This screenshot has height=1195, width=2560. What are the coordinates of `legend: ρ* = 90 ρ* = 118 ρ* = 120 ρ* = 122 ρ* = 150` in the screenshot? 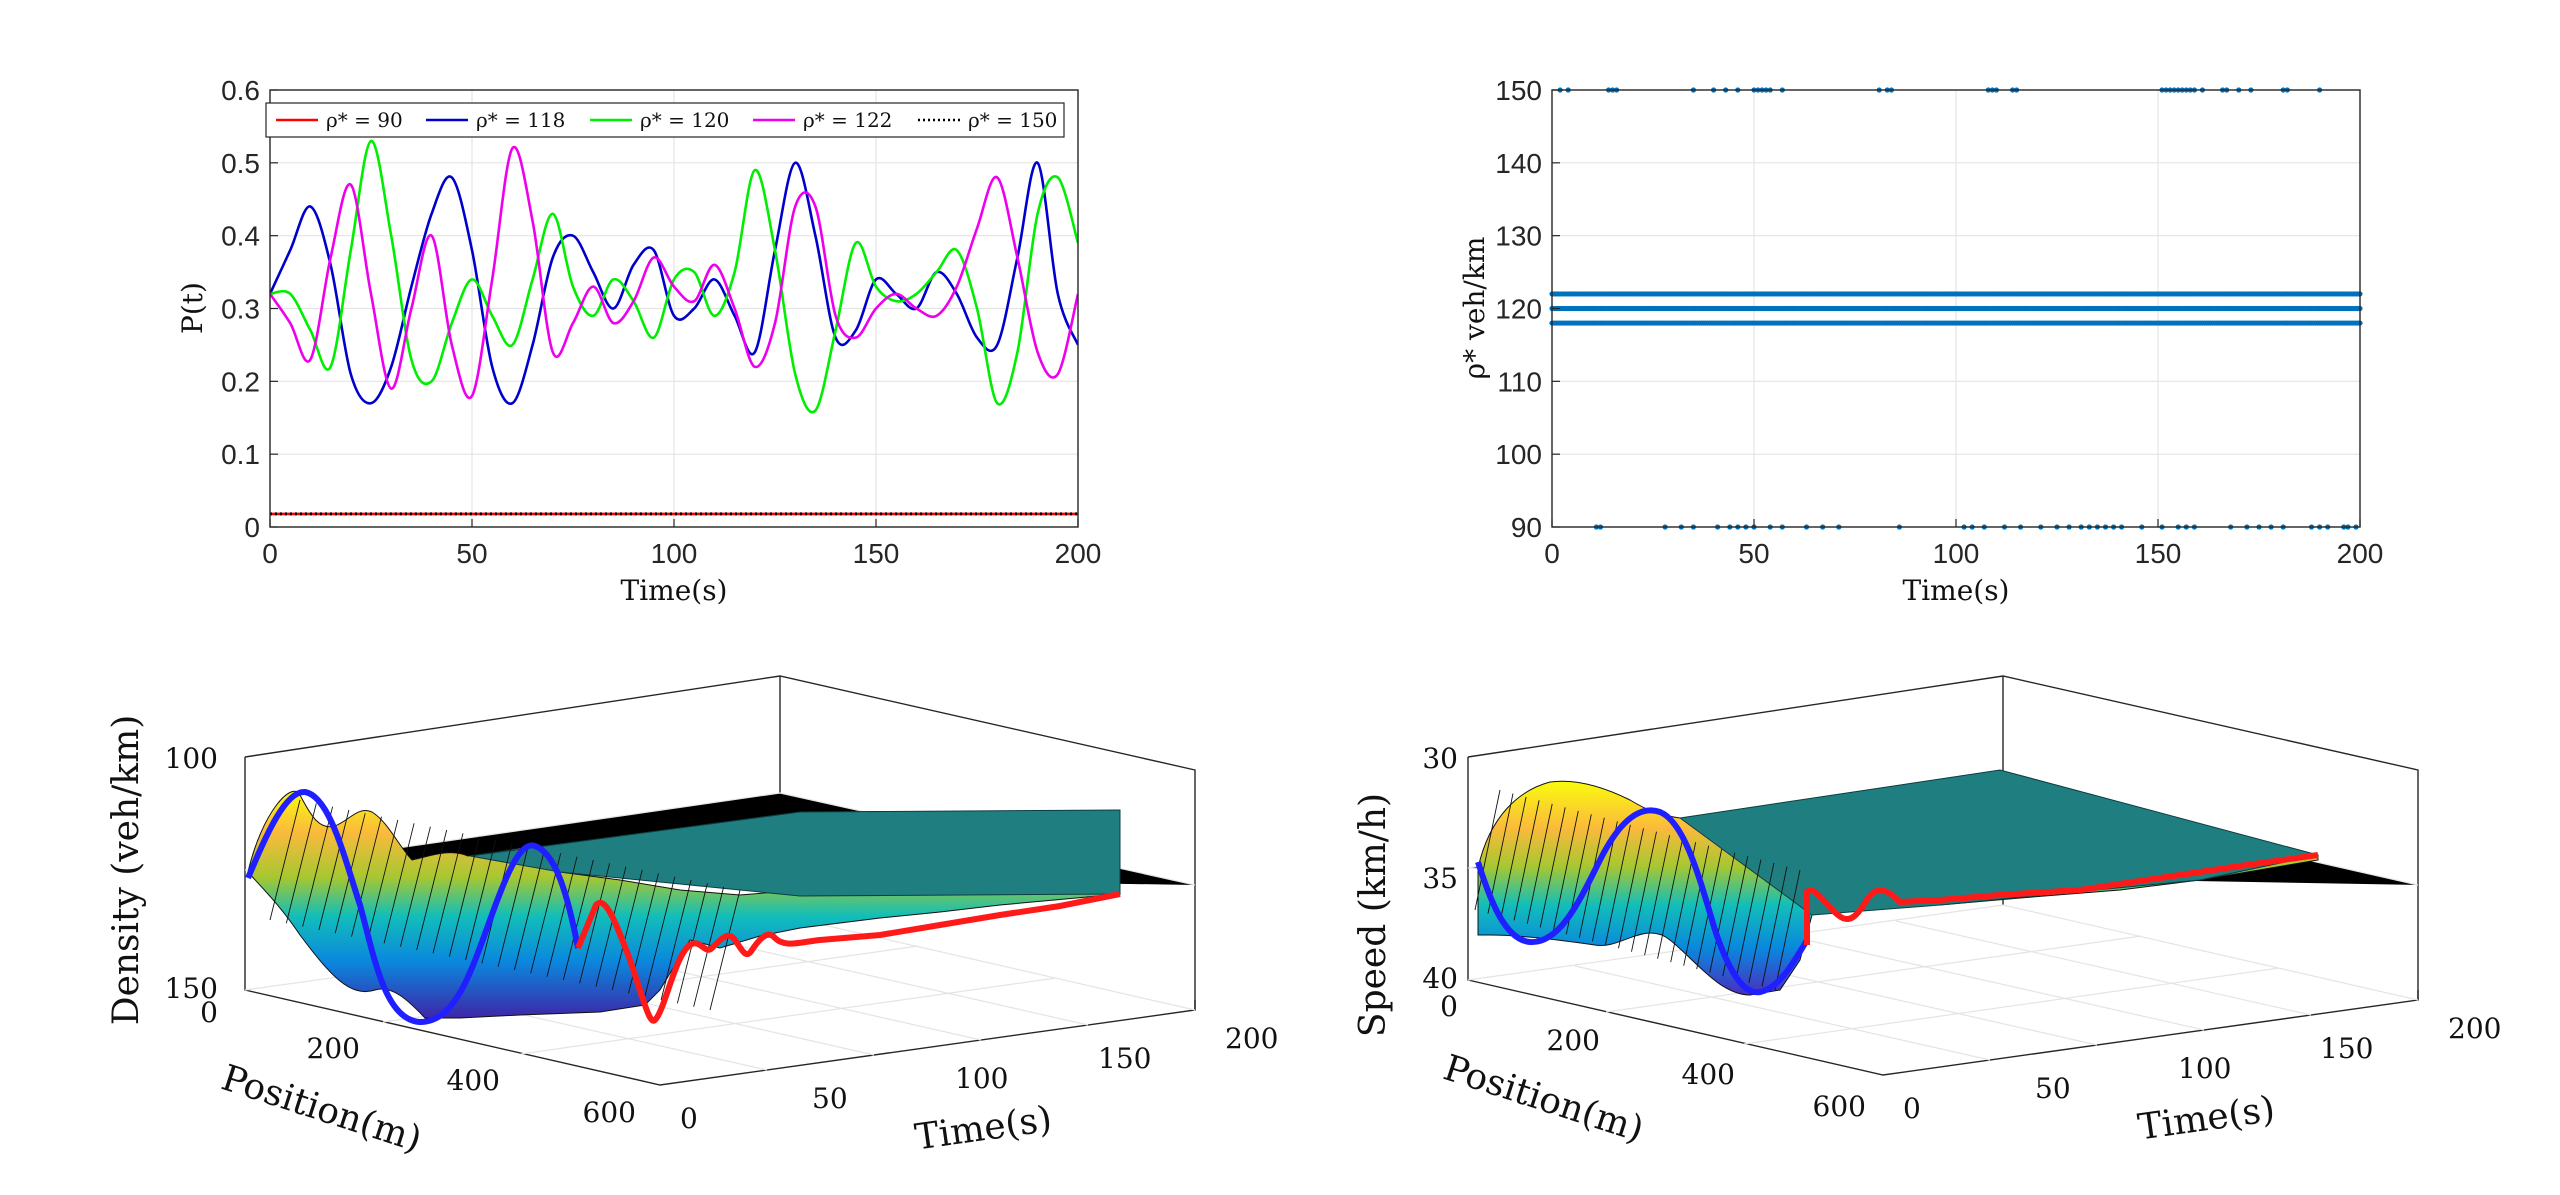 It's located at (665, 120).